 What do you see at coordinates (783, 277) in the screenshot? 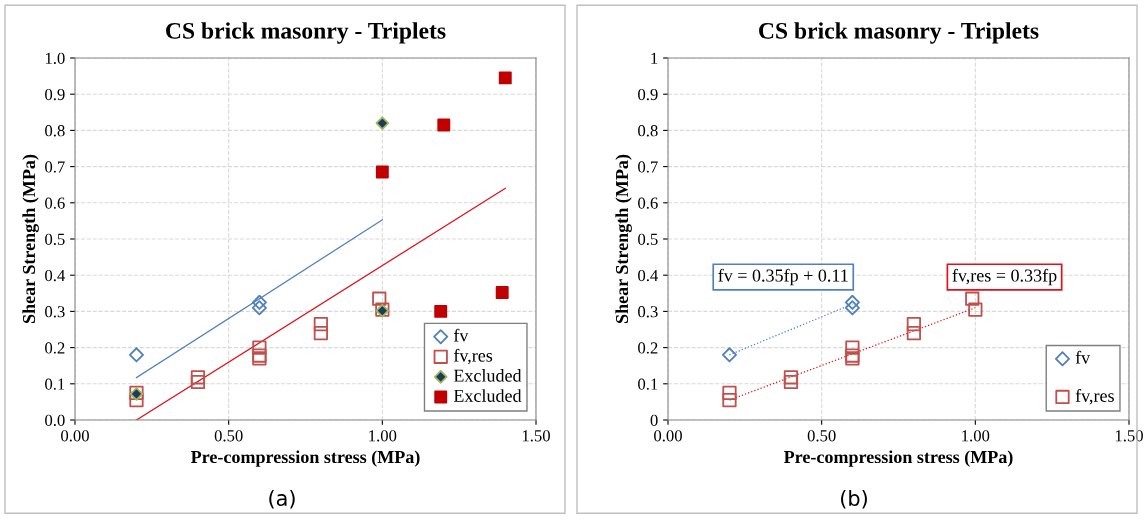
I see `annotation: fv = 0.35fp + 0.11` at bounding box center [783, 277].